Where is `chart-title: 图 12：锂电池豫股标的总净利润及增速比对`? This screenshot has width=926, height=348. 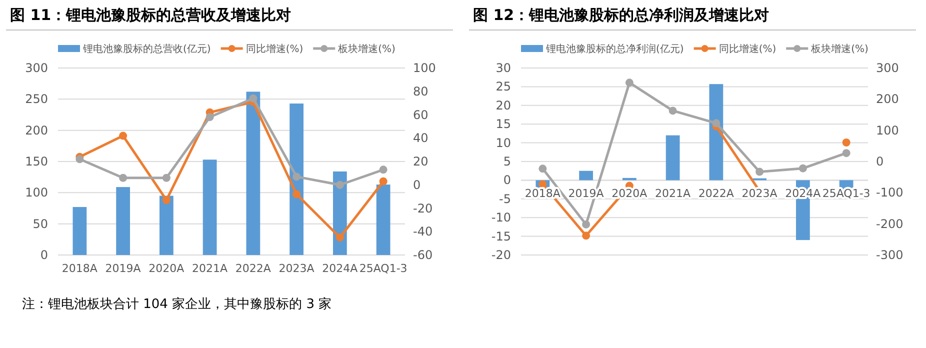 chart-title: 图 12：锂电池豫股标的总净利润及增速比对 is located at coordinates (621, 15).